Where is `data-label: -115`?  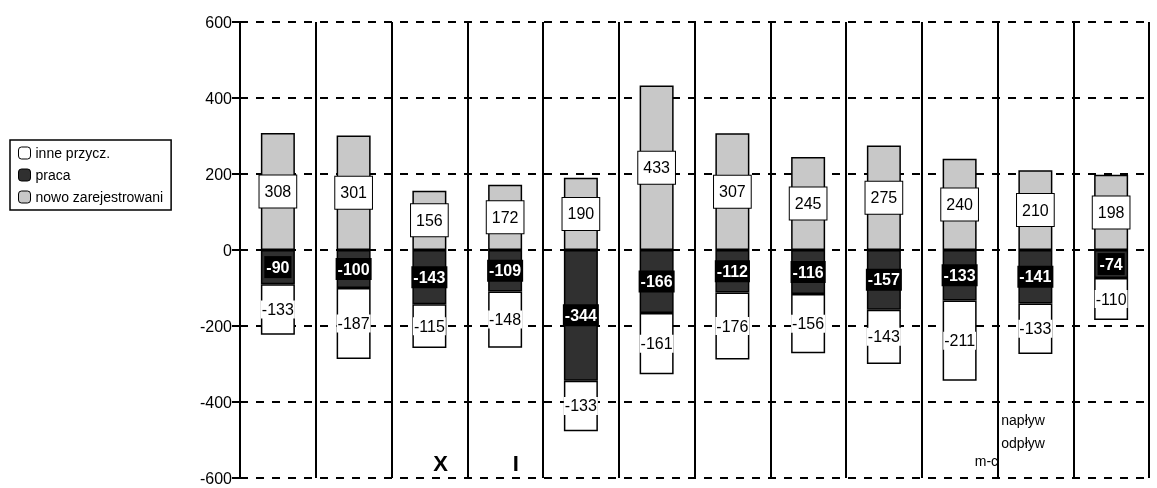
data-label: -115 is located at coordinates (429, 326).